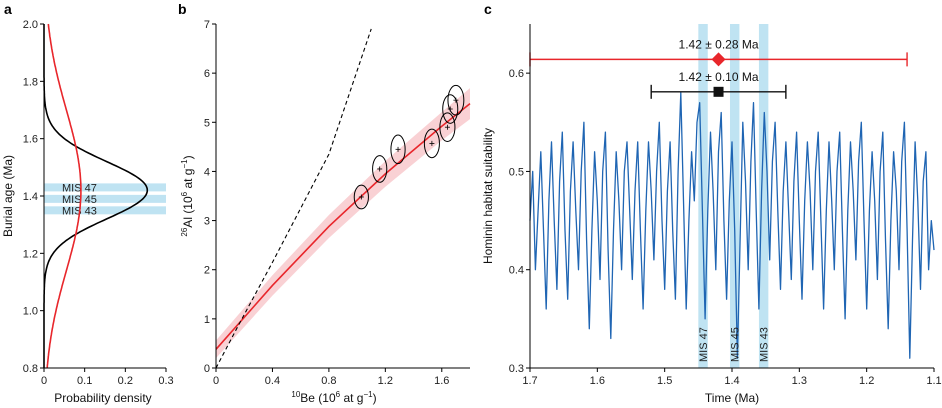 This screenshot has height=408, width=942. What do you see at coordinates (409, 147) in the screenshot?
I see `b-points` at bounding box center [409, 147].